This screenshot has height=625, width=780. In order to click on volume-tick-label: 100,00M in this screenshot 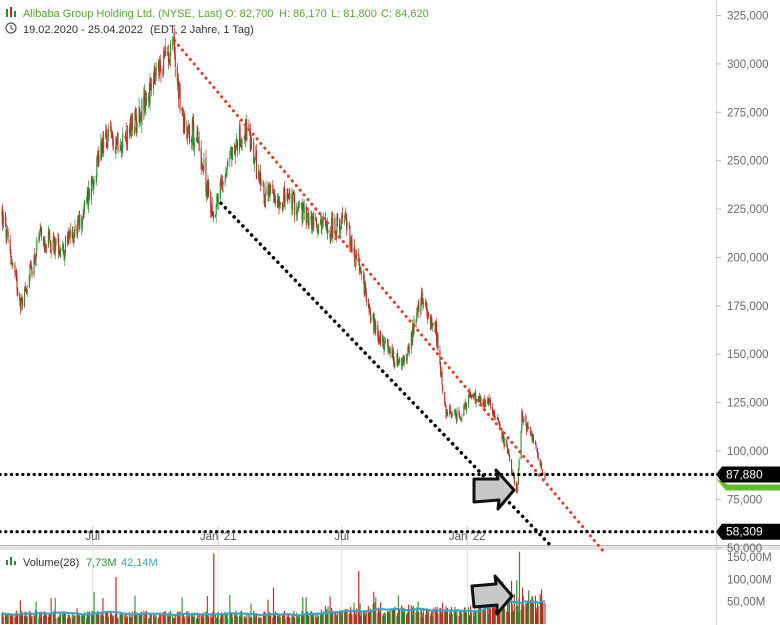, I will do `click(749, 580)`.